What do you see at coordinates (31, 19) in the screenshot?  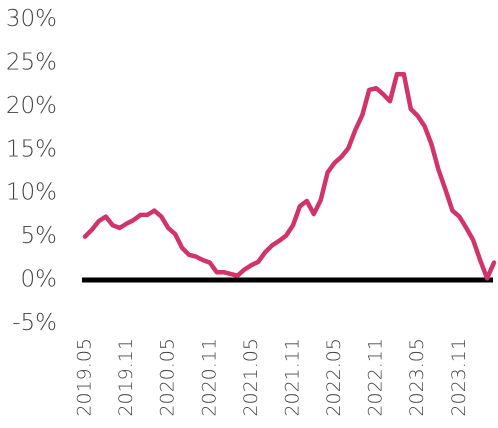 I see `y-tick-label: 30%` at bounding box center [31, 19].